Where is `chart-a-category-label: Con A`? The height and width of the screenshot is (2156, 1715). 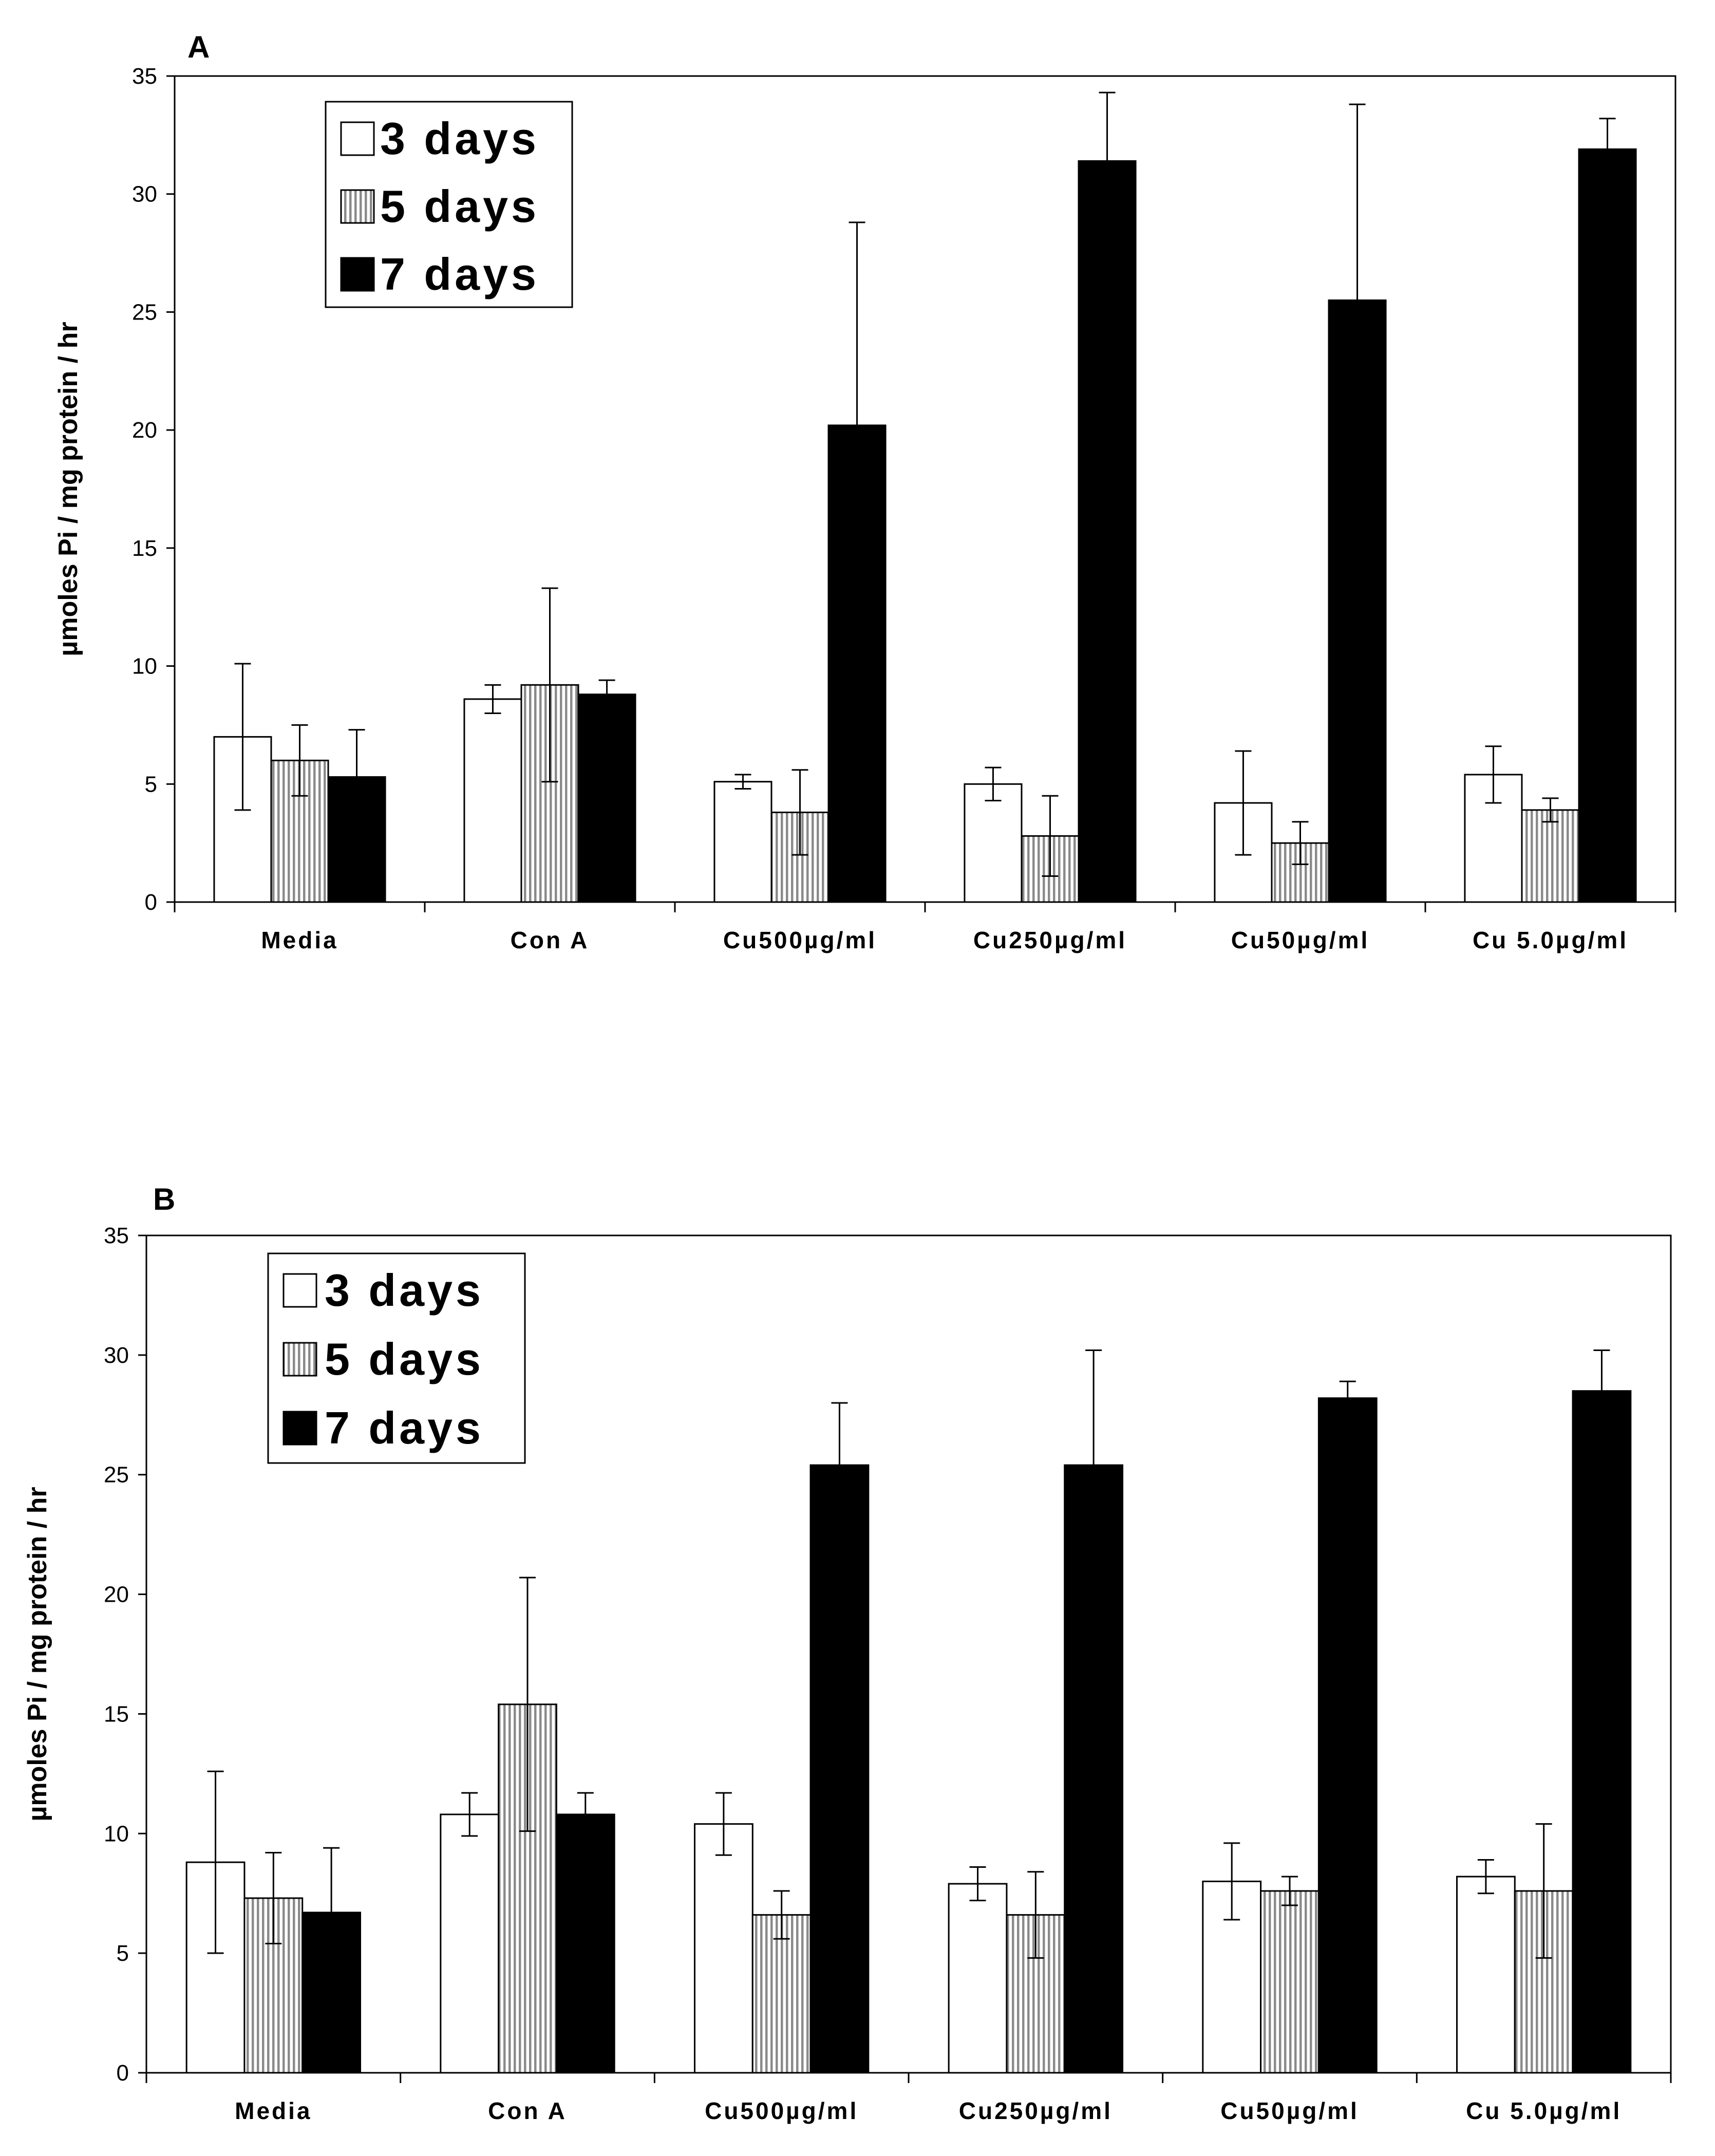 chart-a-category-label: Con A is located at coordinates (550, 940).